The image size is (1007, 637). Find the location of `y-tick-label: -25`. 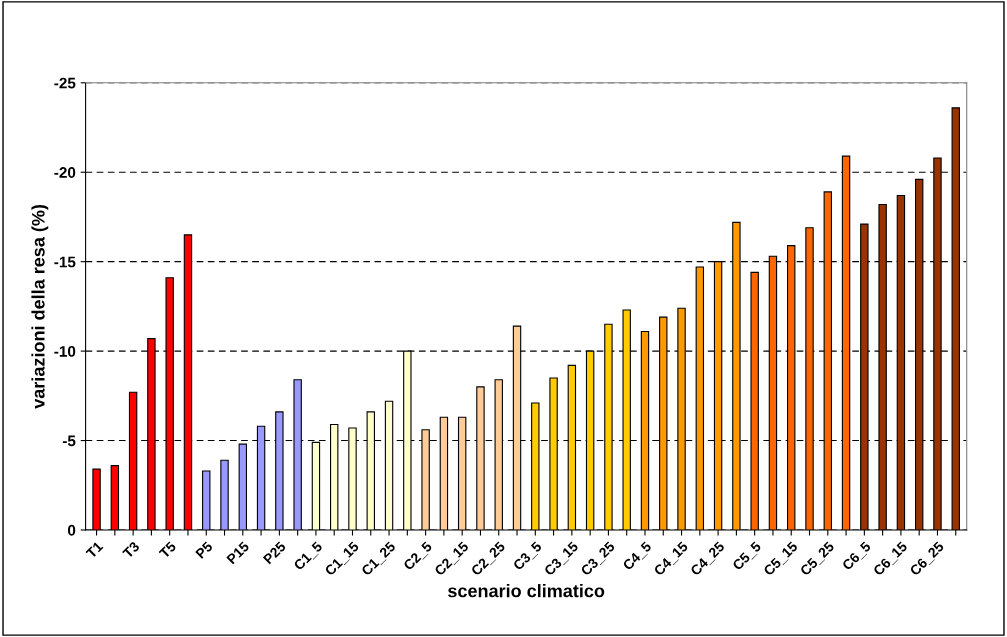

y-tick-label: -25 is located at coordinates (65, 83).